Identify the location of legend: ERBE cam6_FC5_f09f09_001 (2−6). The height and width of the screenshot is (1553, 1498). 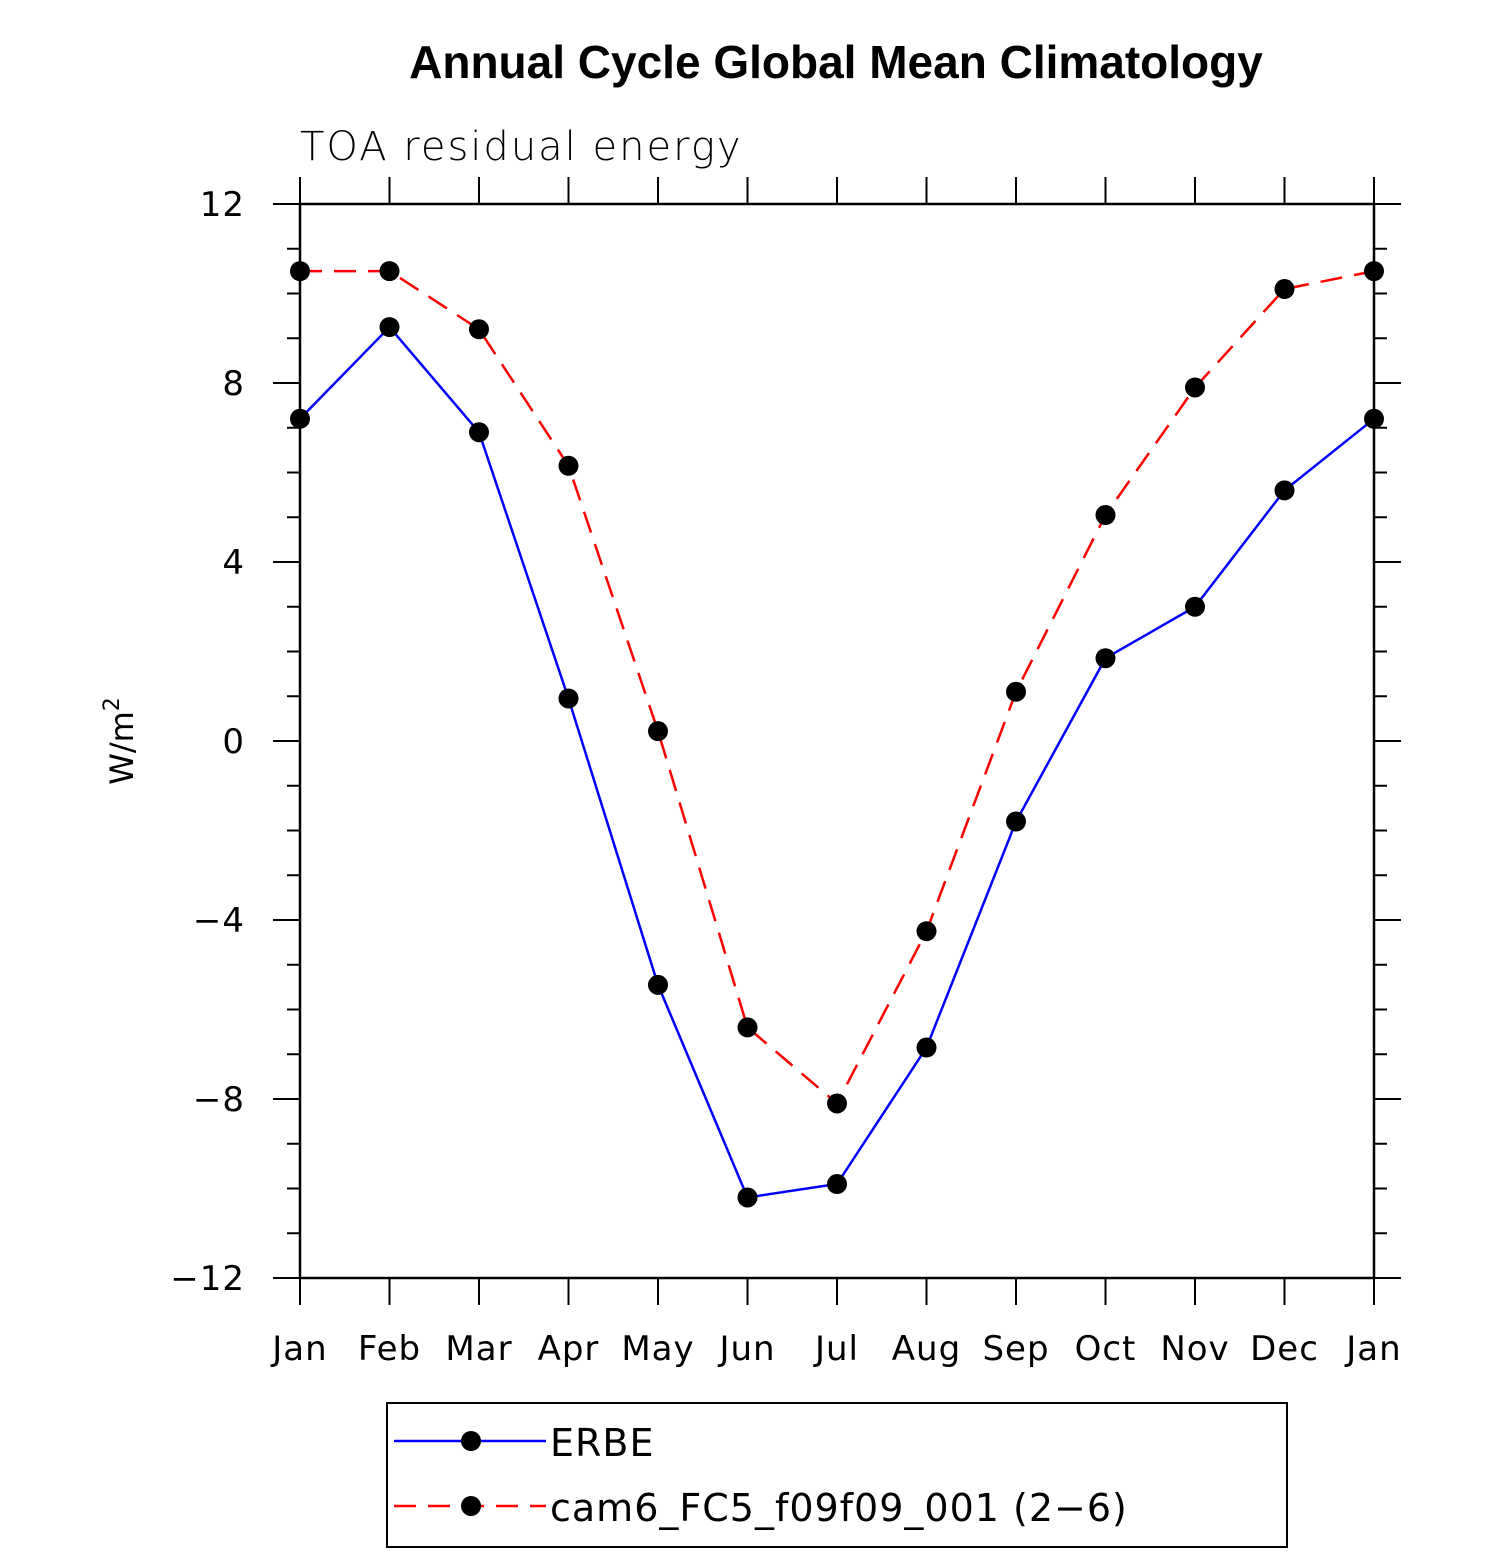
(837, 1475).